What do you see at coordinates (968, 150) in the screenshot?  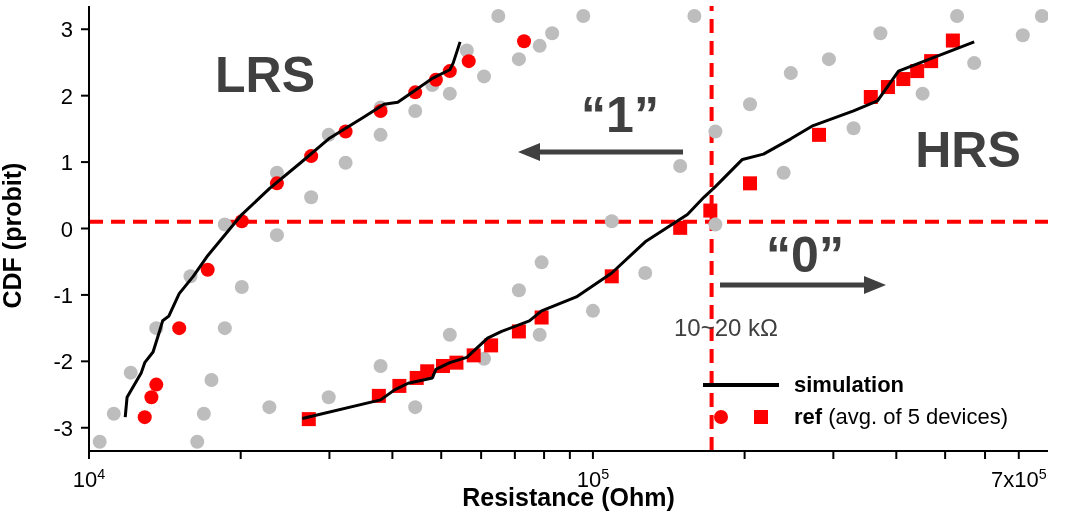 I see `annotation: HRS` at bounding box center [968, 150].